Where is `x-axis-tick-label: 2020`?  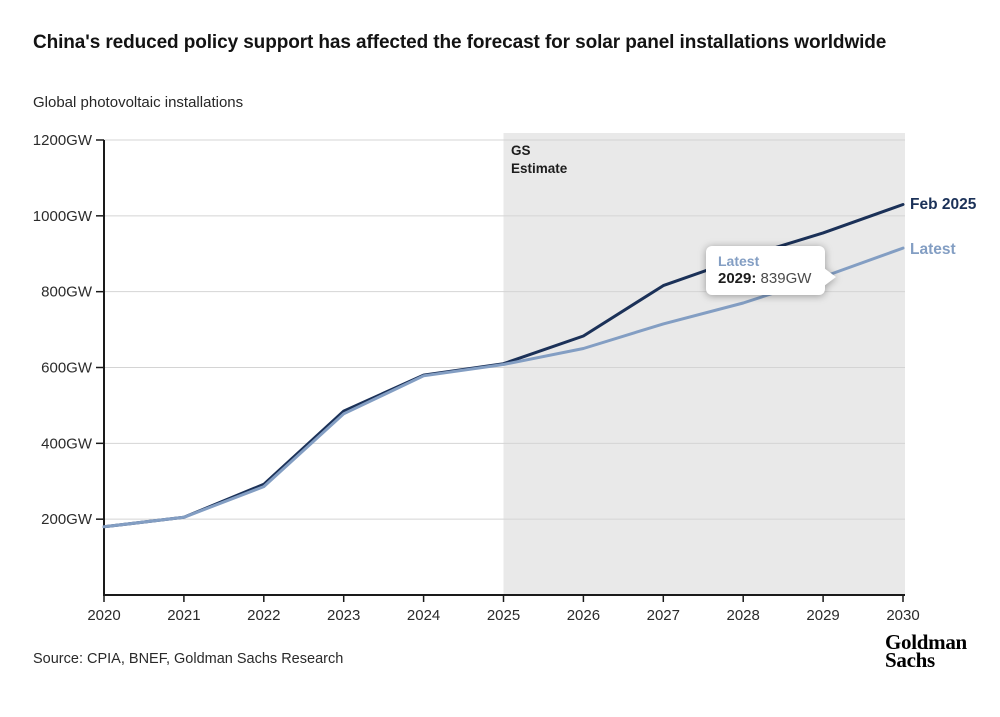 x-axis-tick-label: 2020 is located at coordinates (103, 615).